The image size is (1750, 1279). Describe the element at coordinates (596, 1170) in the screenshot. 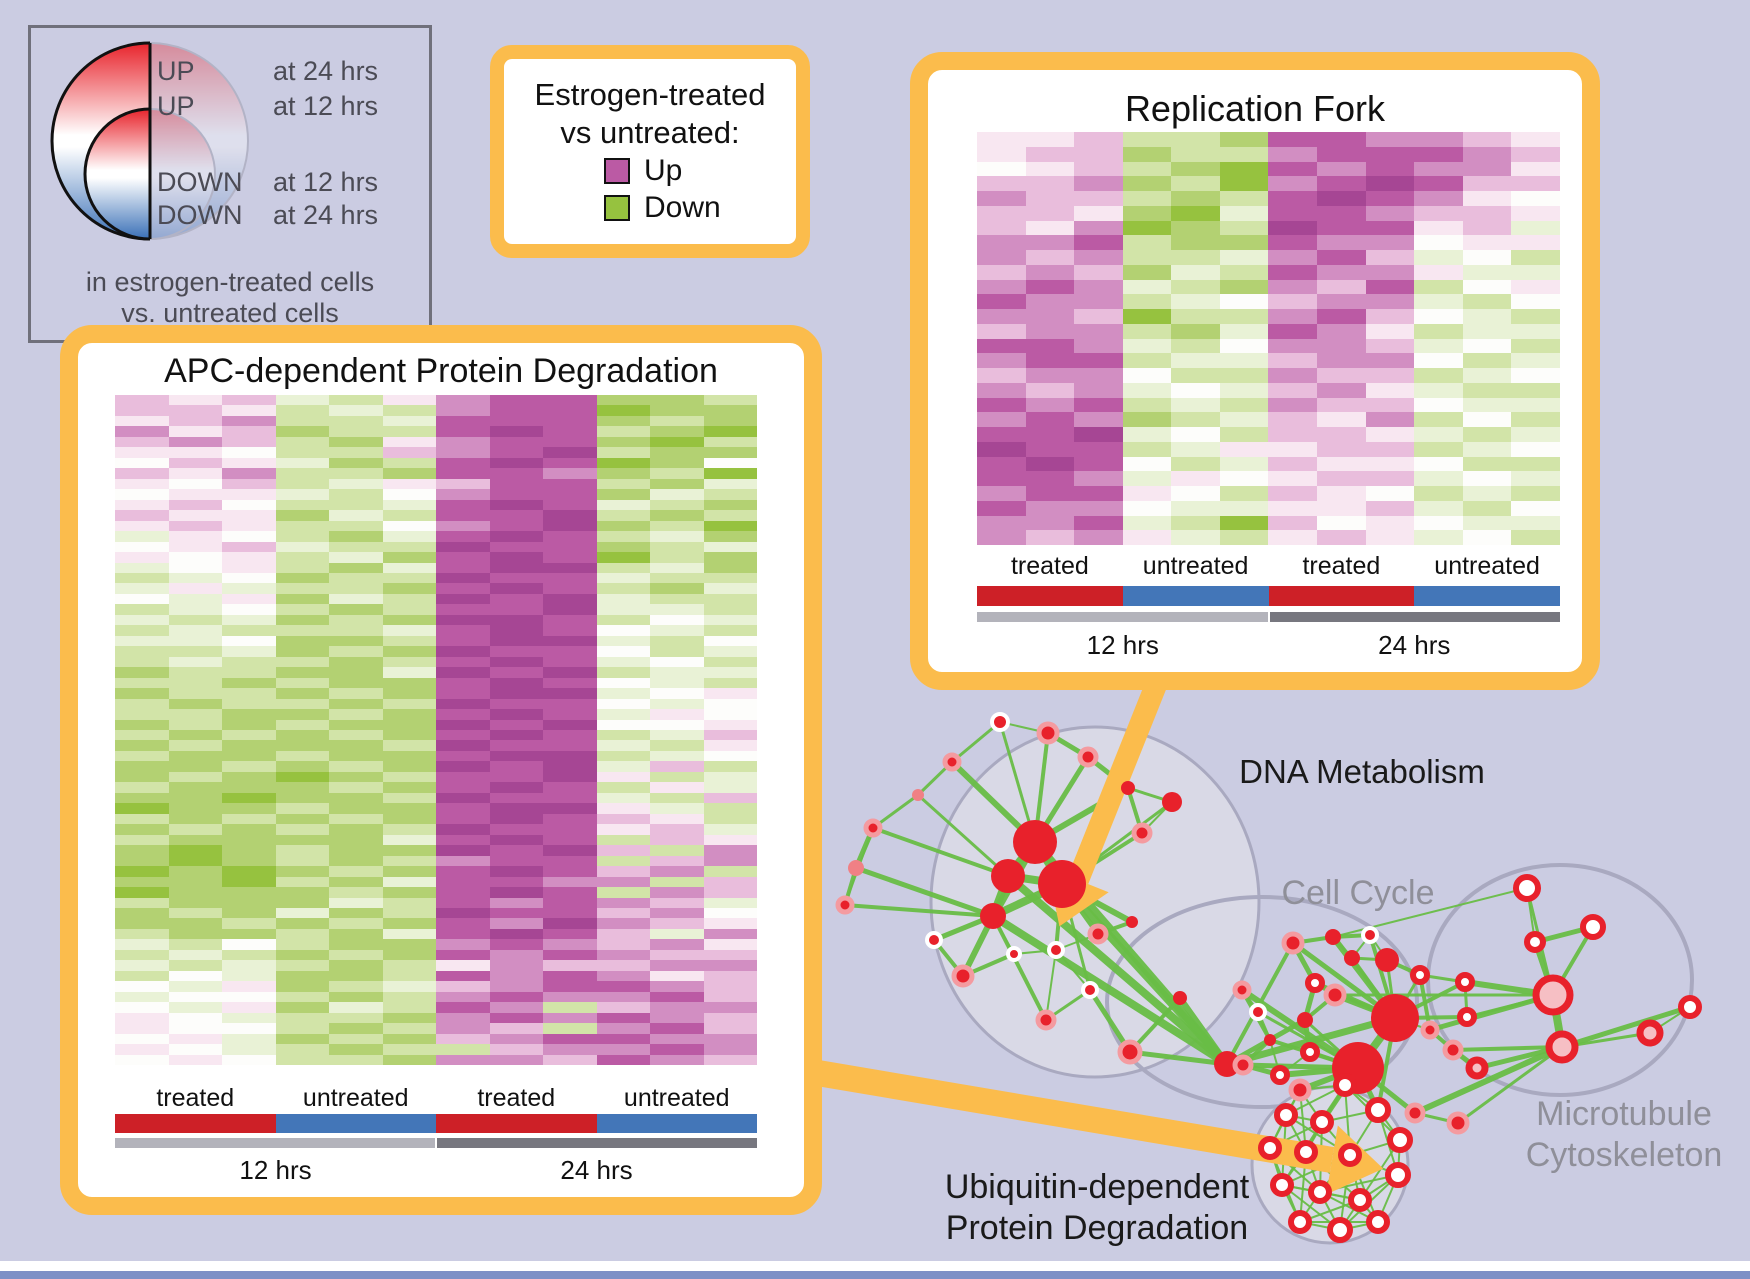

I see `time-label: 24 hrs` at that location.